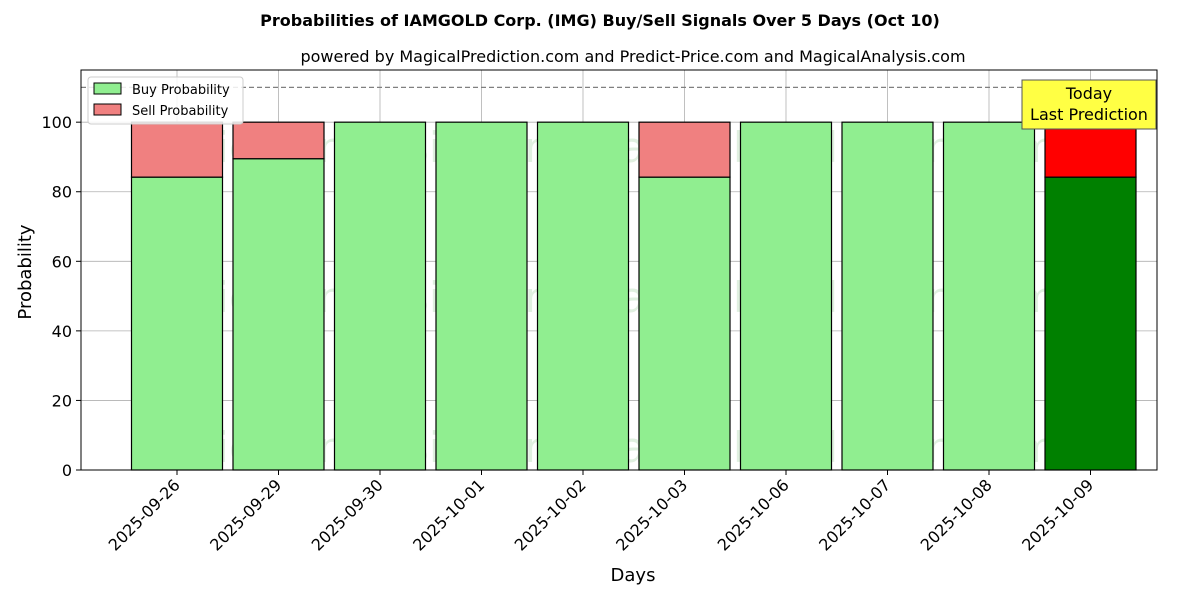 The width and height of the screenshot is (1200, 600). Describe the element at coordinates (67, 470) in the screenshot. I see `y-tick-label: 0` at that location.